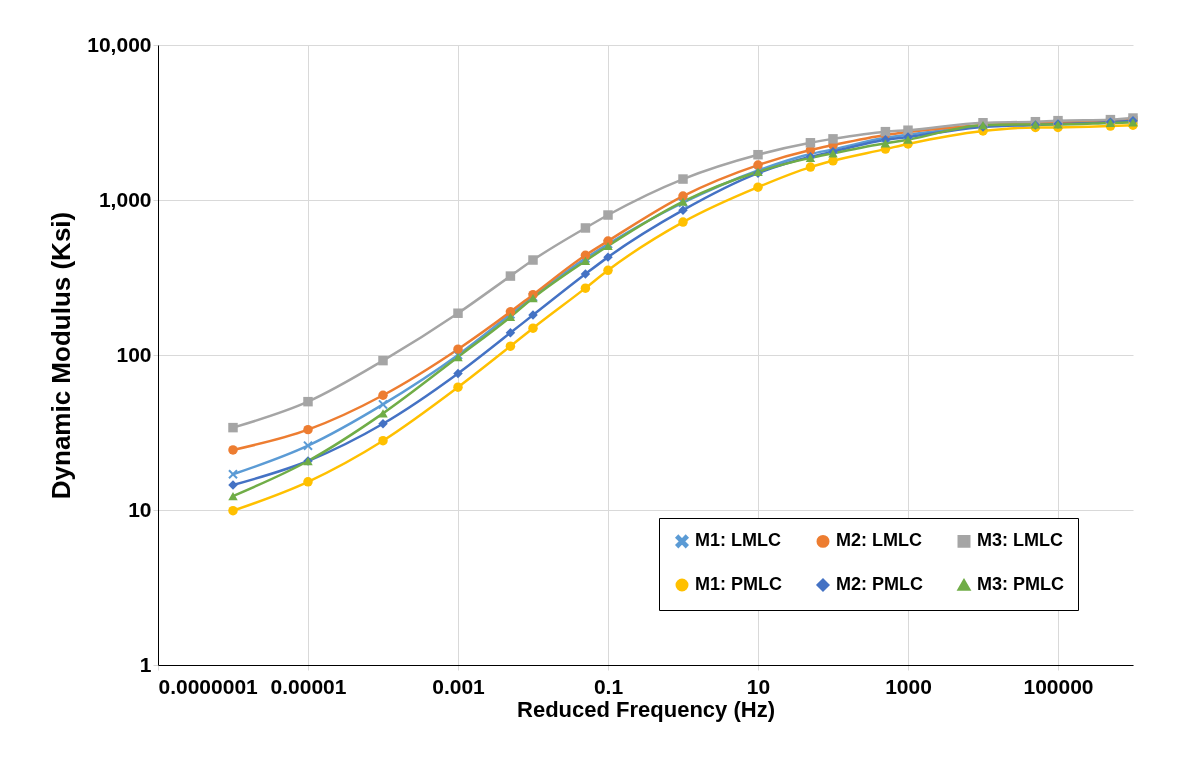 The height and width of the screenshot is (766, 1202). Describe the element at coordinates (61, 355) in the screenshot. I see `y-axis-title: Dynamic Modulus (Ksi)` at that location.